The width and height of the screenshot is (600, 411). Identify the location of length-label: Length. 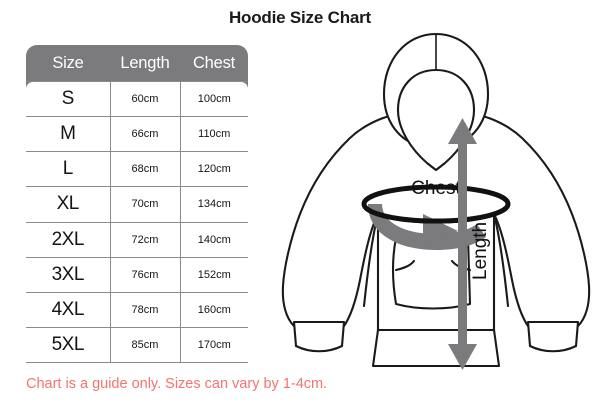
(480, 251).